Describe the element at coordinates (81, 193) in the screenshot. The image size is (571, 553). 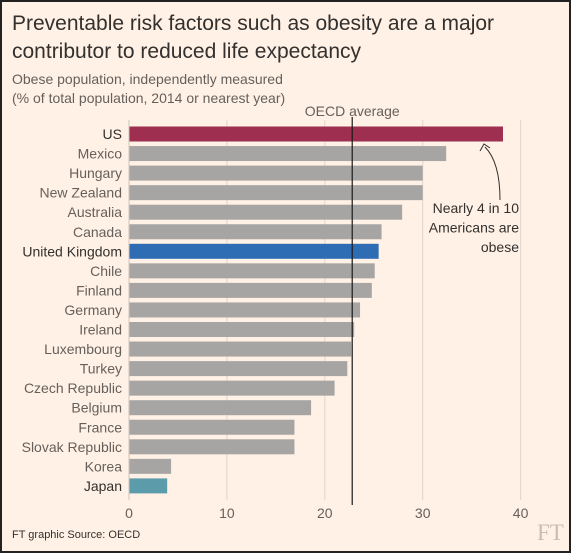
I see `category-label: New Zealand` at that location.